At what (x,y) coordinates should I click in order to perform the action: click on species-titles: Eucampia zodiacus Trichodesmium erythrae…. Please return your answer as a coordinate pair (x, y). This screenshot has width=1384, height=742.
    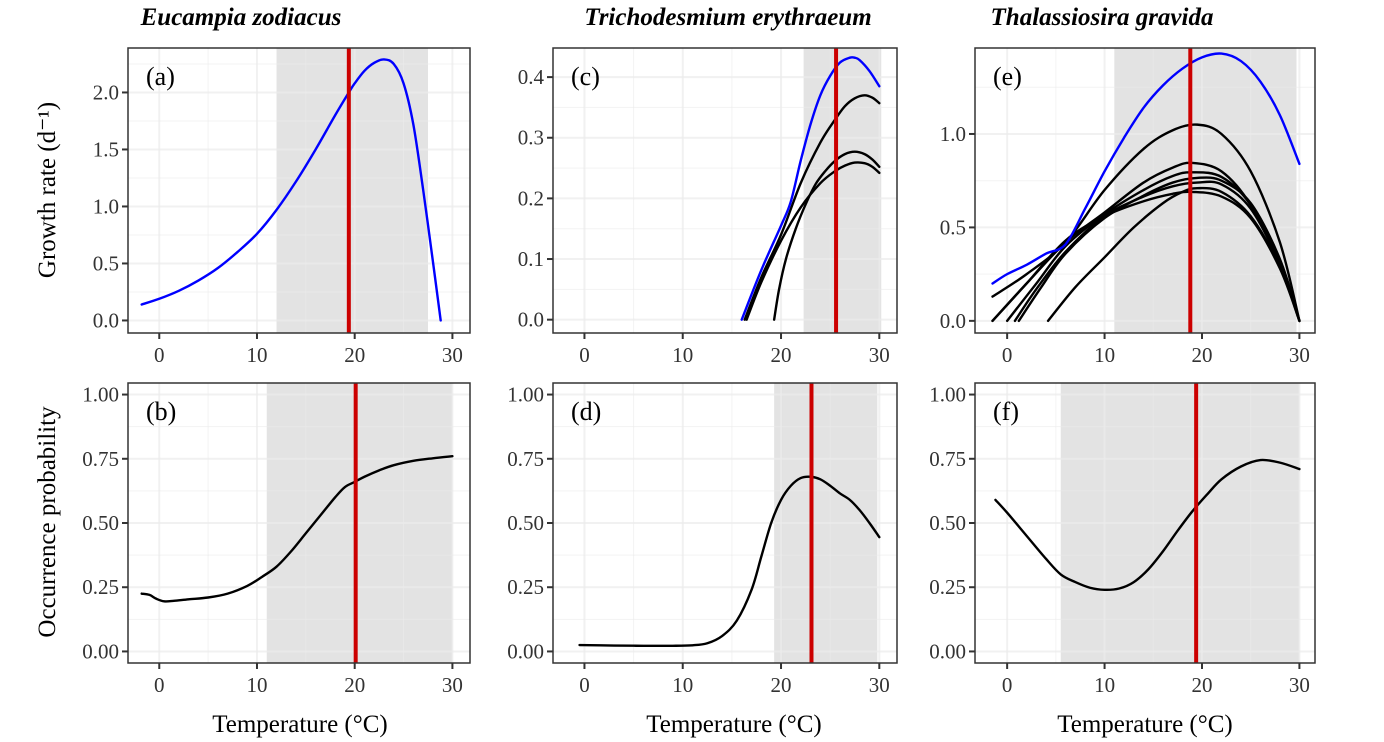
    Looking at the image, I should click on (677, 17).